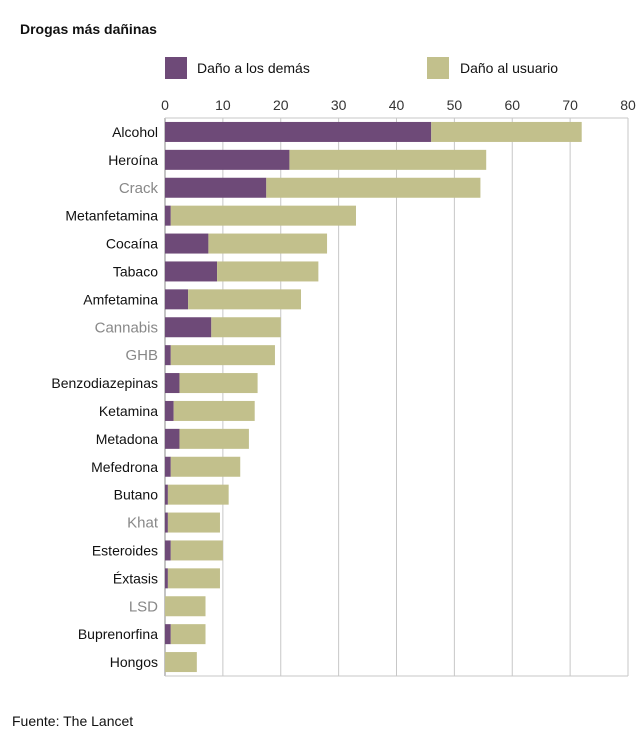 Image resolution: width=640 pixels, height=742 pixels. I want to click on bar-mefedrona-otros, so click(168, 466).